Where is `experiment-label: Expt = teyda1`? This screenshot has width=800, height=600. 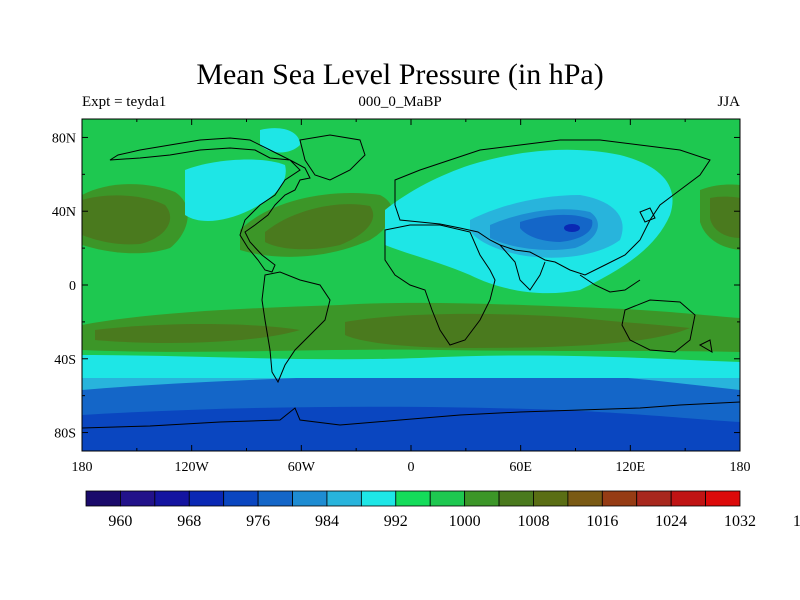 experiment-label: Expt = teyda1 is located at coordinates (124, 102).